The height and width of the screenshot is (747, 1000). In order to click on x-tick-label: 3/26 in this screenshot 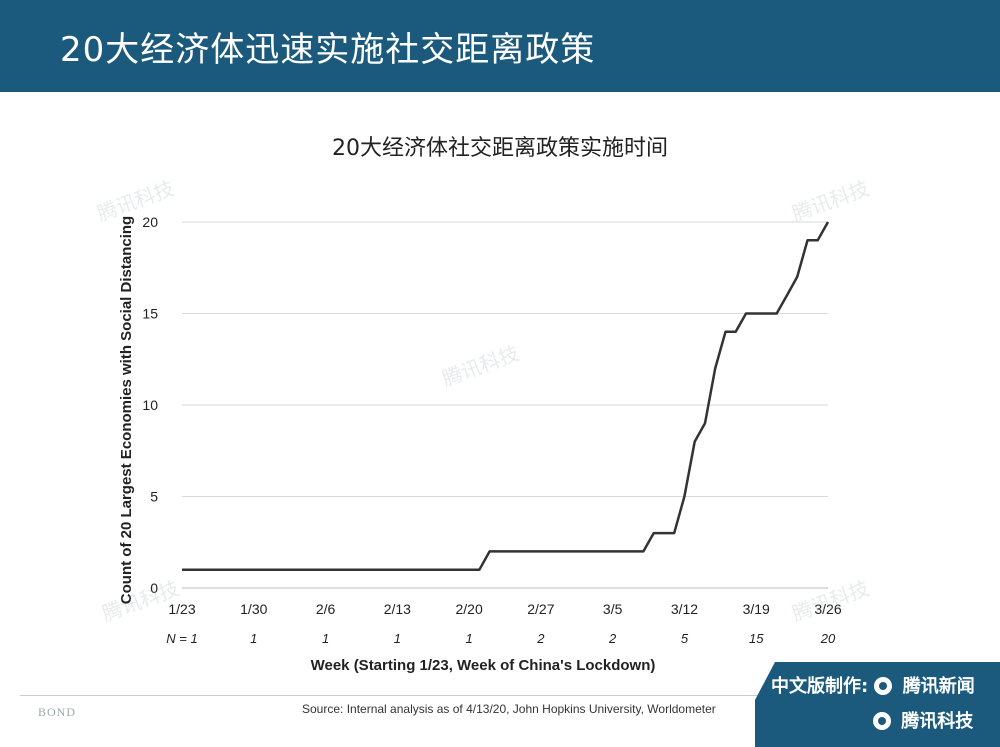, I will do `click(827, 609)`.